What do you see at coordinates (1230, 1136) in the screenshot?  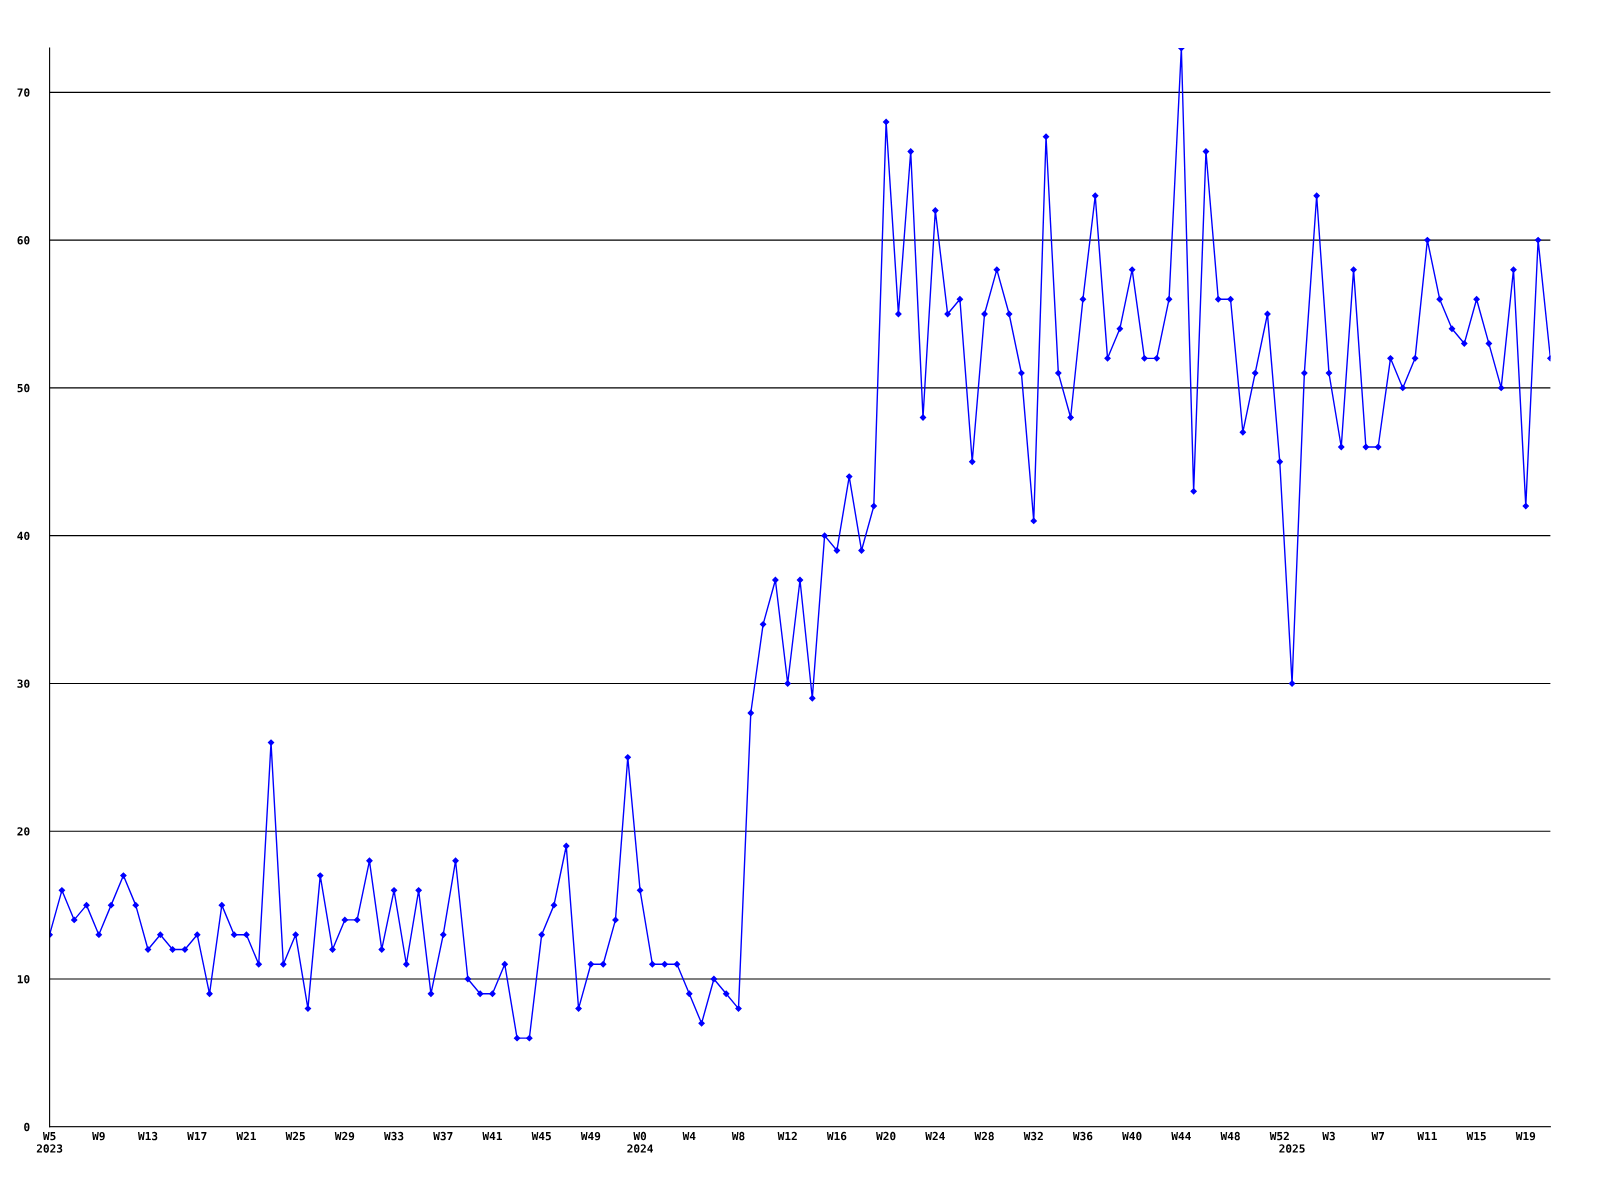 I see `x-tick-label: W48` at bounding box center [1230, 1136].